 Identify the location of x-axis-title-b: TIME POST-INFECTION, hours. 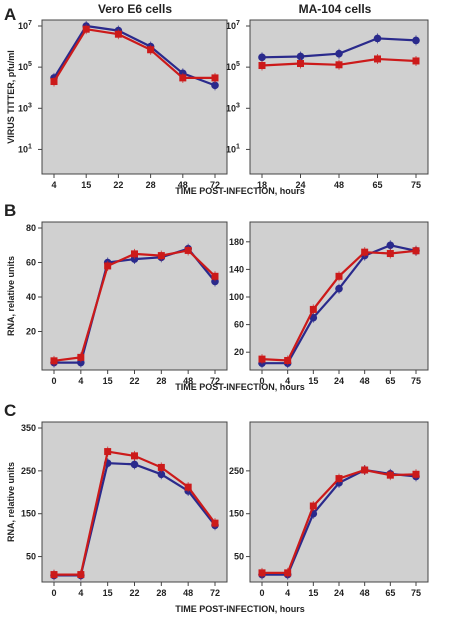
(240, 387).